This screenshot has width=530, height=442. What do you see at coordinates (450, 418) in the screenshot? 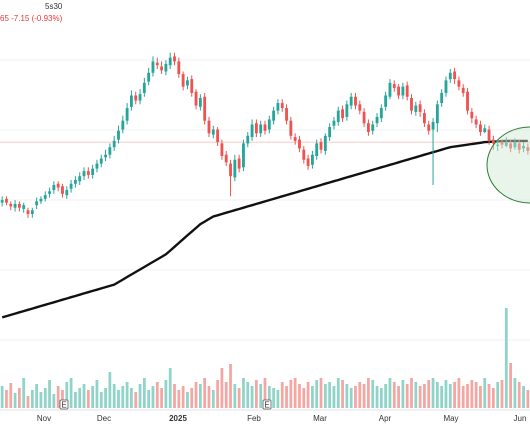
I see `x-tick-label: May` at bounding box center [450, 418].